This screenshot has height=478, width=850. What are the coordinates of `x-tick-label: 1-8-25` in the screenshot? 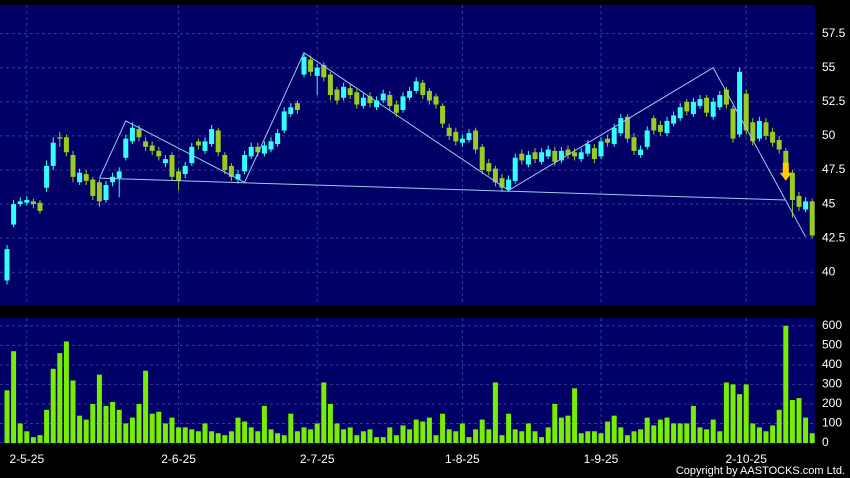 It's located at (462, 459).